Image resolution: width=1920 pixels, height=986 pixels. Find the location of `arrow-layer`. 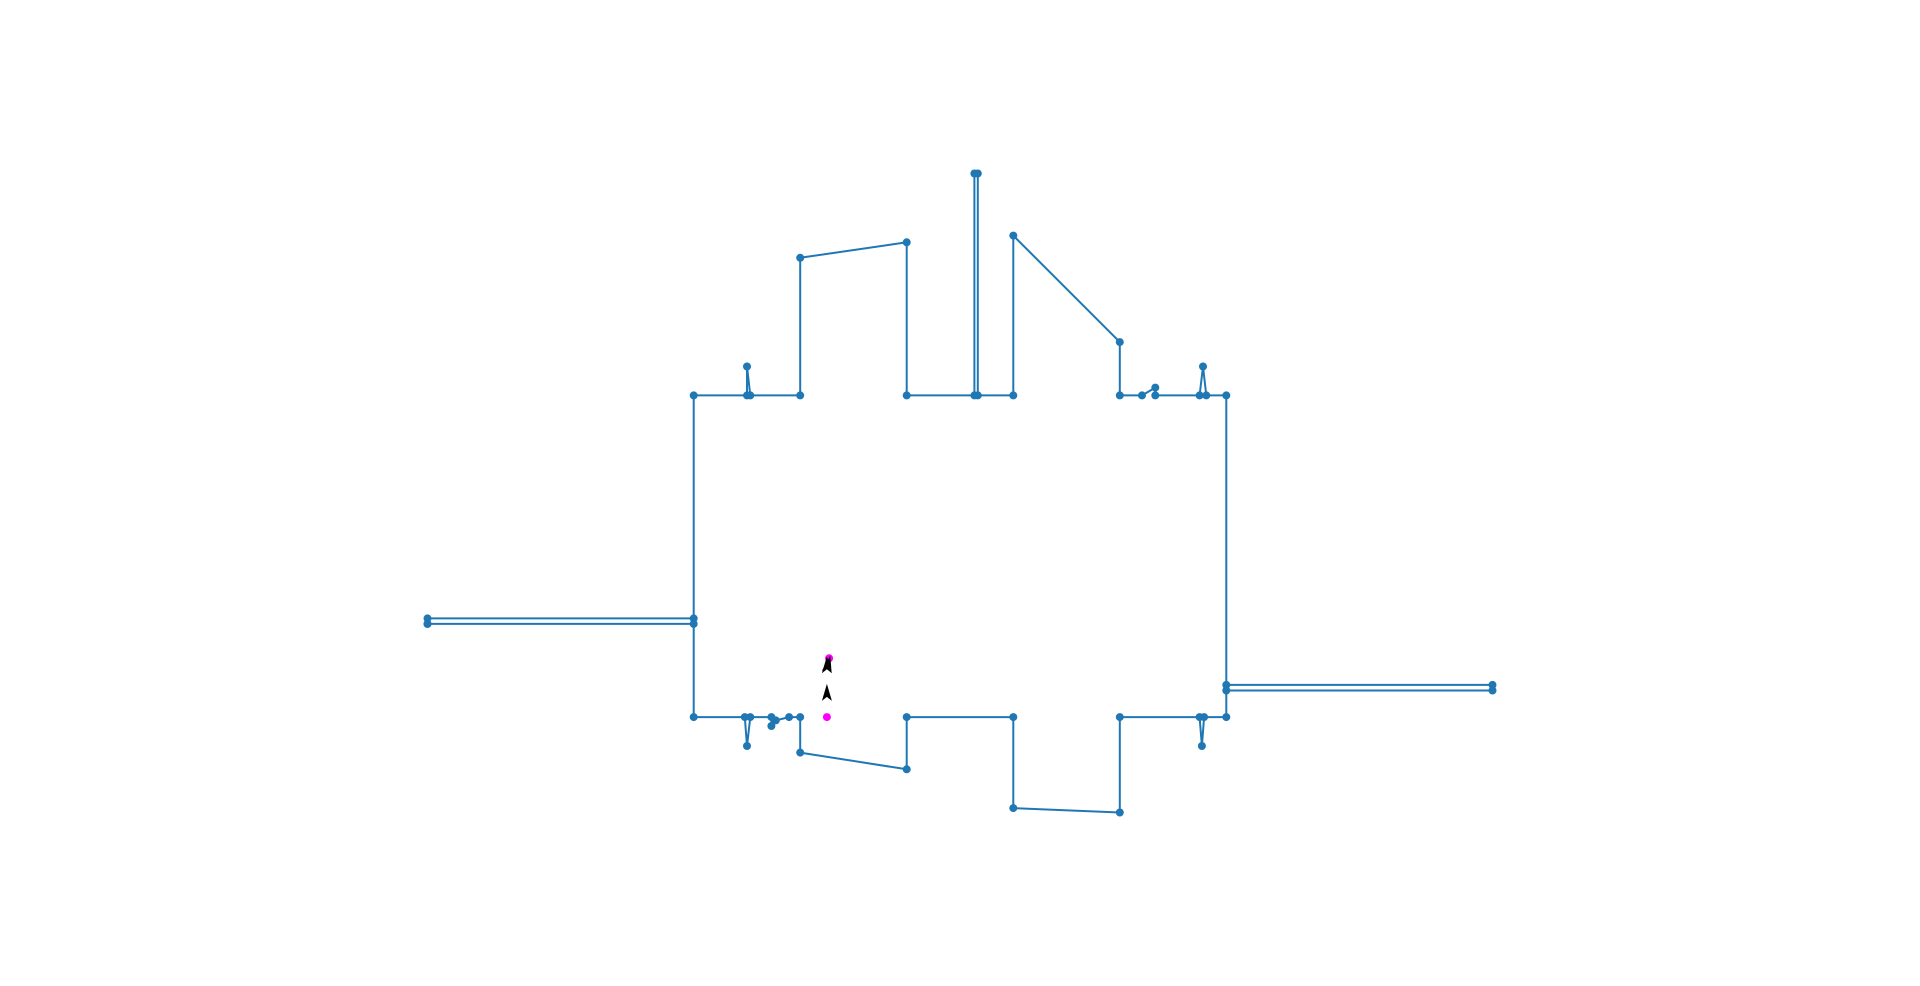

arrow-layer is located at coordinates (826, 678).